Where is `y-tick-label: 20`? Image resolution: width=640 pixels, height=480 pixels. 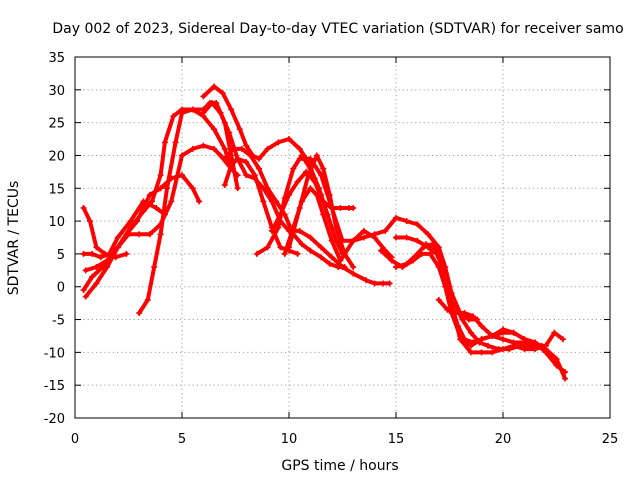
y-tick-label: 20 is located at coordinates (56, 156).